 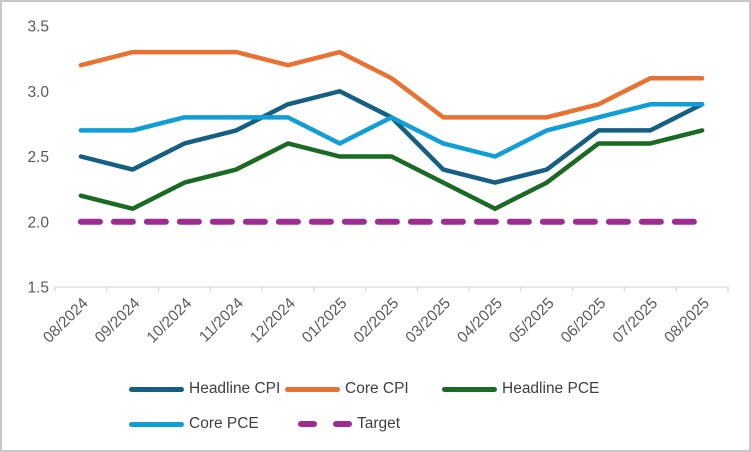 What do you see at coordinates (377, 388) in the screenshot?
I see `legend-label: Core CPI` at bounding box center [377, 388].